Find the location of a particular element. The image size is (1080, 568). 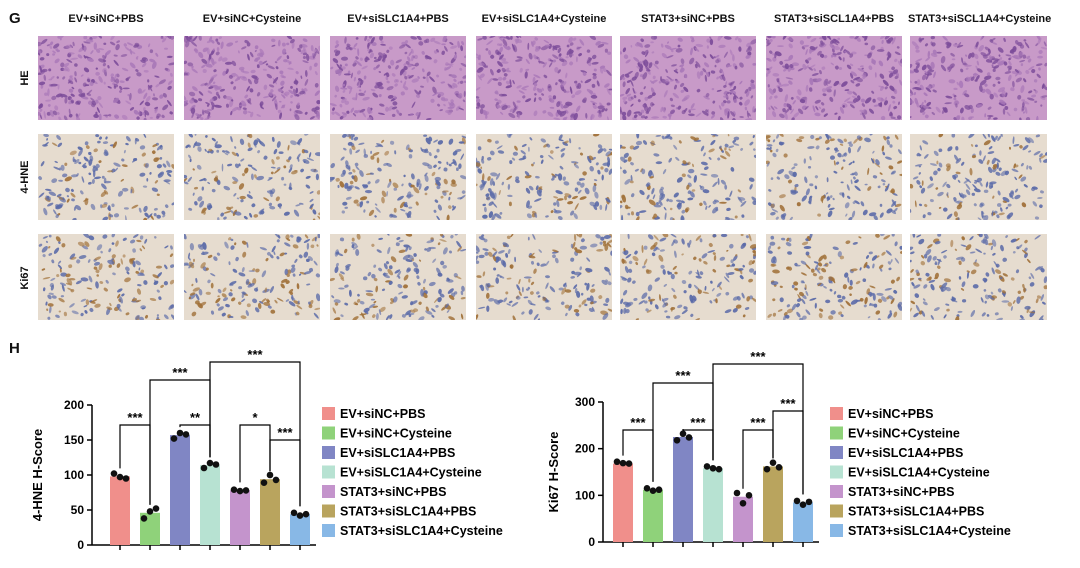

panel-letter-g: G is located at coordinates (15, 18).